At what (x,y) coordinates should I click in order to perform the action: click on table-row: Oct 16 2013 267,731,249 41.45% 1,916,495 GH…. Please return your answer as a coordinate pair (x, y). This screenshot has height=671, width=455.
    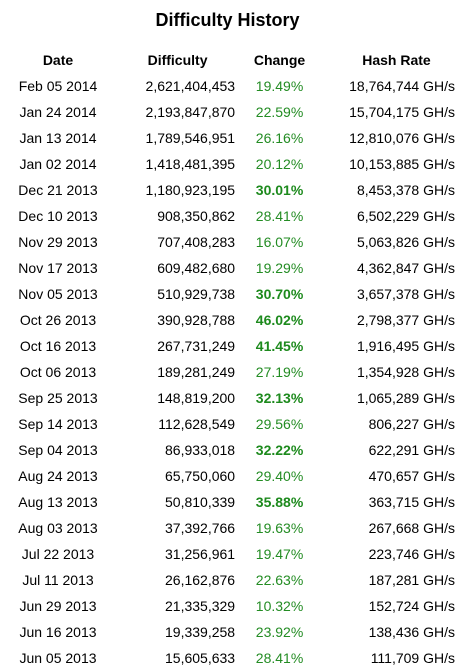
    Looking at the image, I should click on (230, 346).